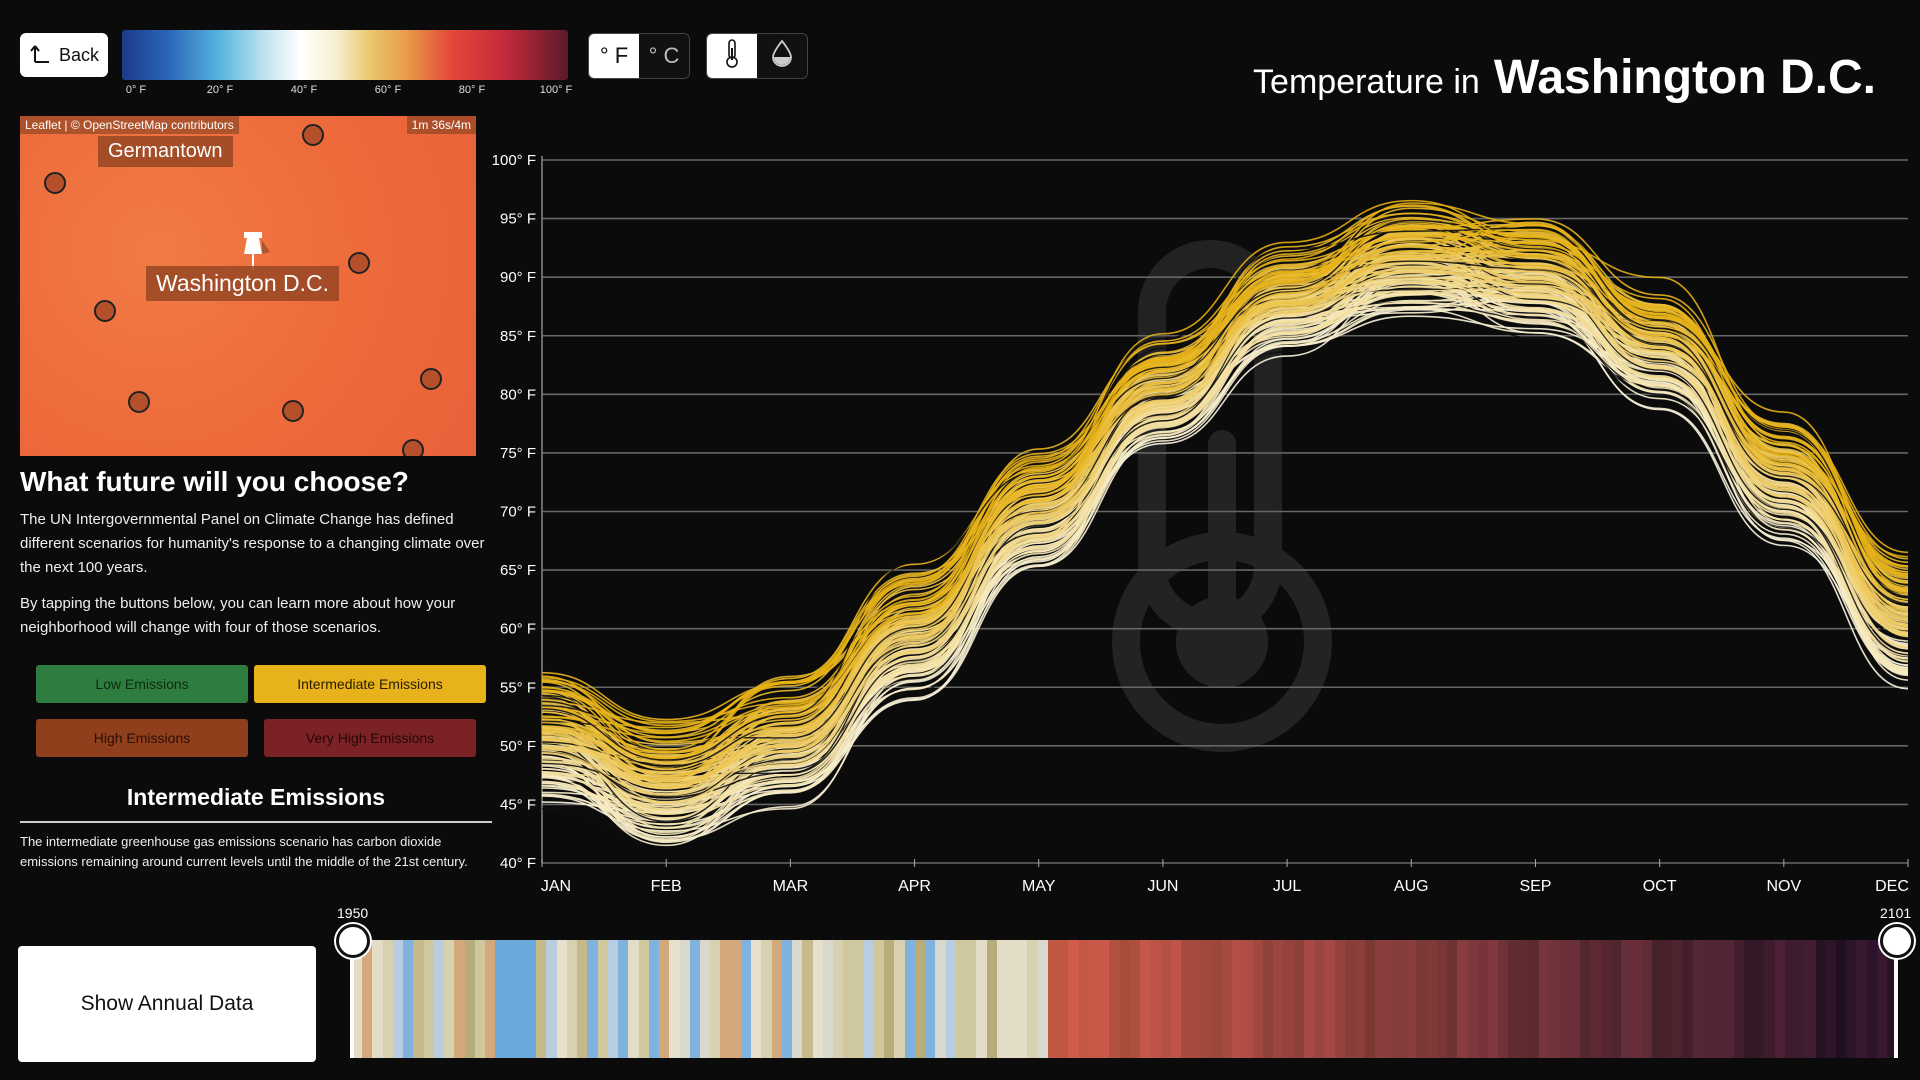 This screenshot has height=1080, width=1920. I want to click on scenario-button-high-emissions: High Emissions, so click(142, 738).